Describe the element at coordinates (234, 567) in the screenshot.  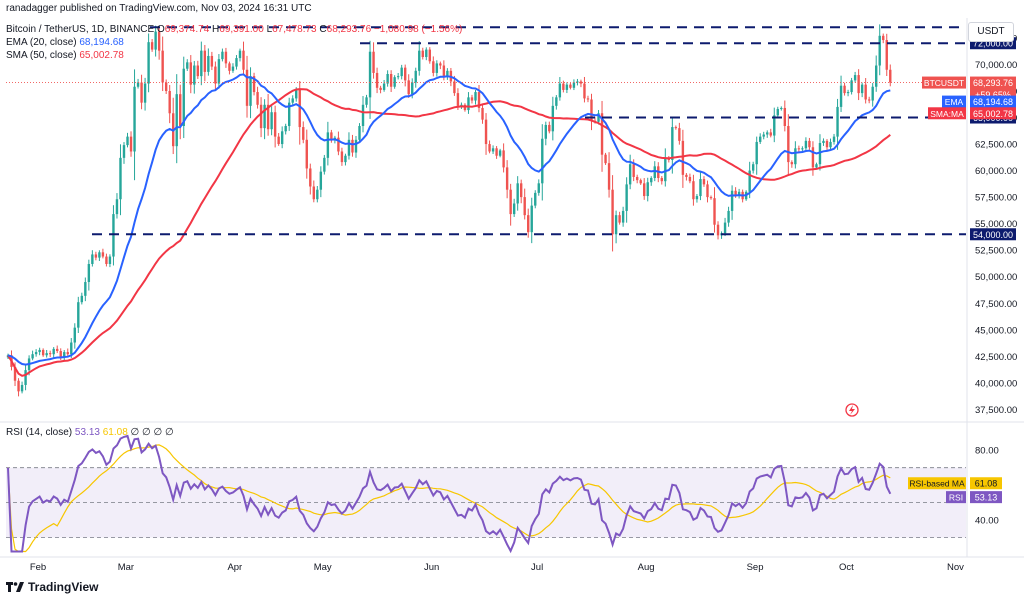
I see `month-tick-label: Apr` at that location.